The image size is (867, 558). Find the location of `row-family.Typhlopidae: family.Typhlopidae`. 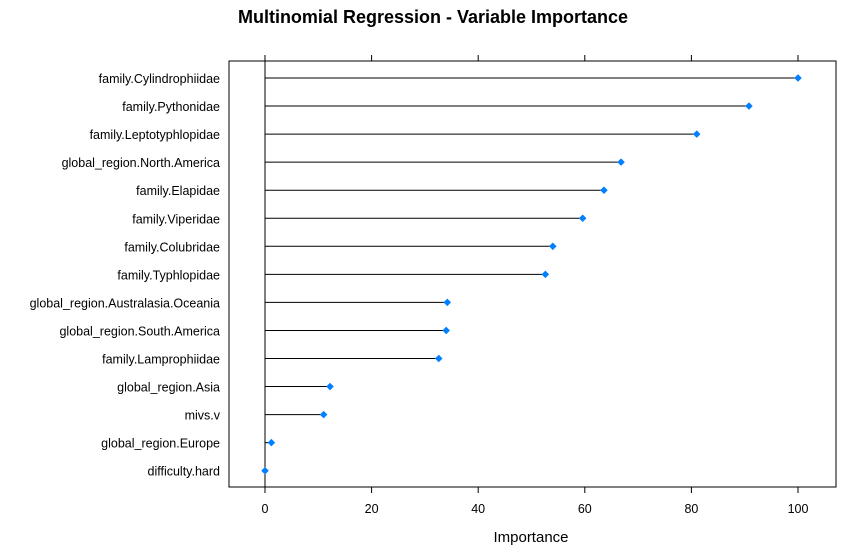

row-family.Typhlopidae: family.Typhlopidae is located at coordinates (333, 275).